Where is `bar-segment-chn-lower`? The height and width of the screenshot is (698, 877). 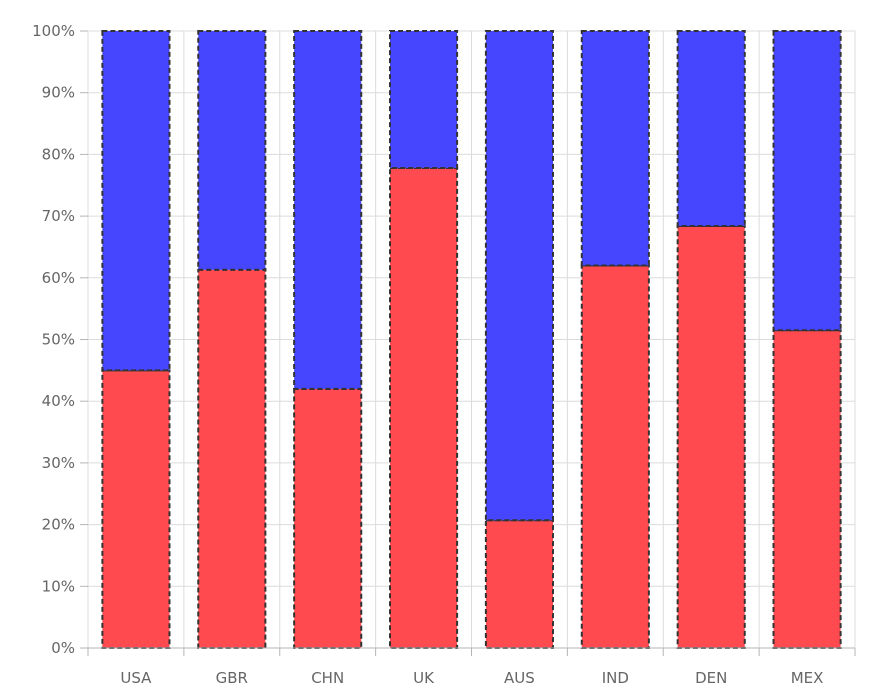 bar-segment-chn-lower is located at coordinates (328, 518).